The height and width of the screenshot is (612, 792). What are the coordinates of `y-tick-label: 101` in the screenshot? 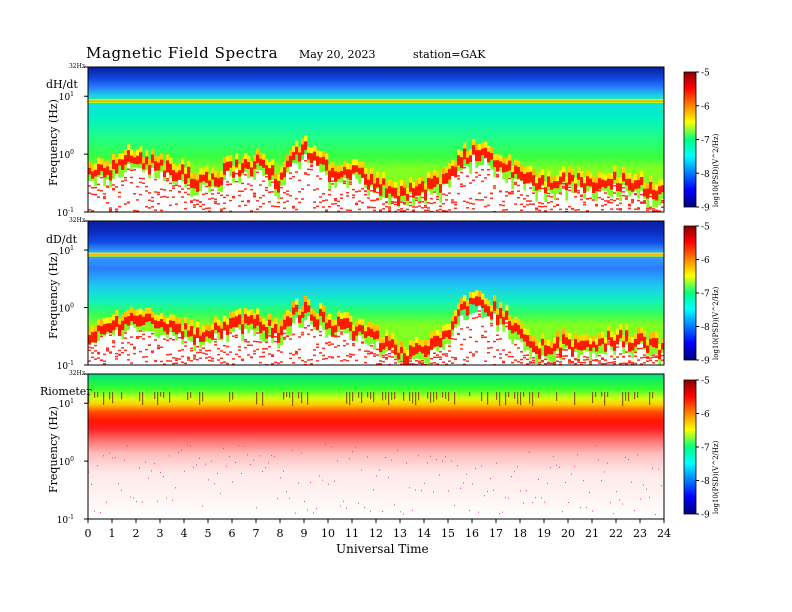 It's located at (66, 251).